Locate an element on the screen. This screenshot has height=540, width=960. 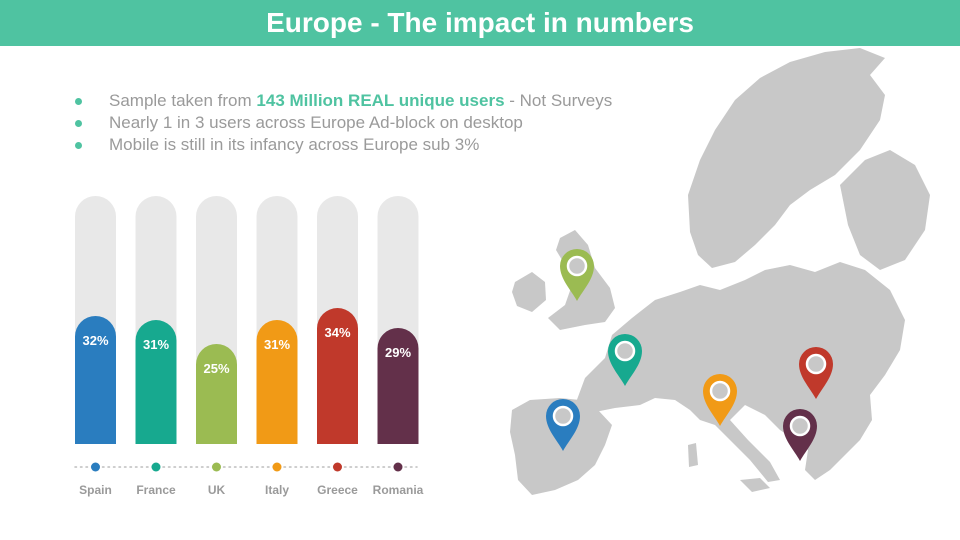
data-label: 34% is located at coordinates (337, 332).